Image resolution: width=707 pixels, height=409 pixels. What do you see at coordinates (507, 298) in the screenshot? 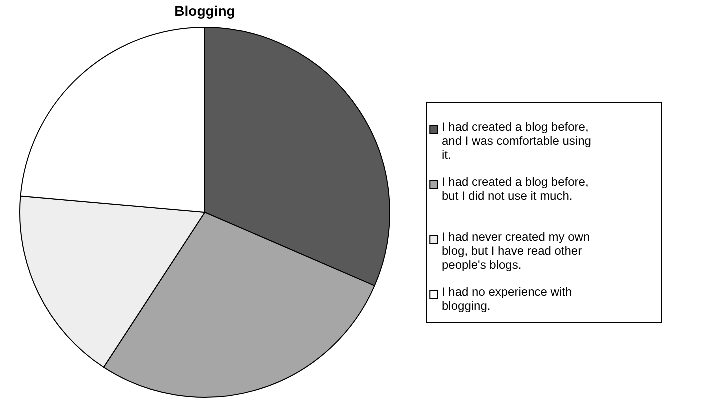
I see `legend-label: I had no experience with blogging.` at bounding box center [507, 298].